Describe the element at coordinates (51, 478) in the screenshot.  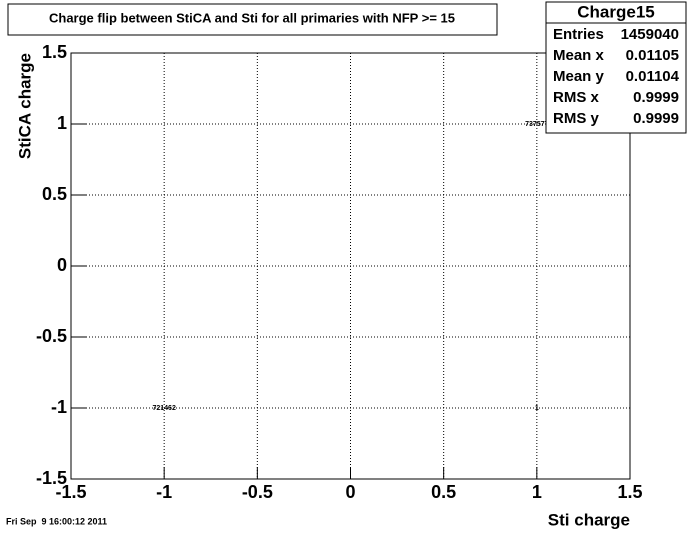
I see `y-tick-label: -1.5` at that location.